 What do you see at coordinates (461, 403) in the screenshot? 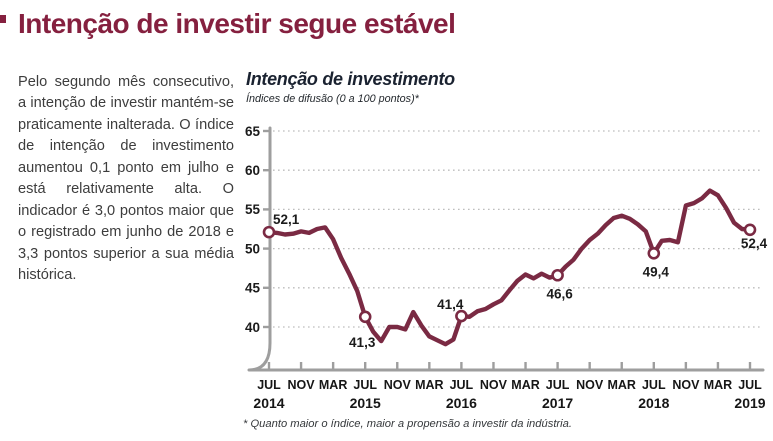
I see `x-axis-year-label: 2016` at bounding box center [461, 403].